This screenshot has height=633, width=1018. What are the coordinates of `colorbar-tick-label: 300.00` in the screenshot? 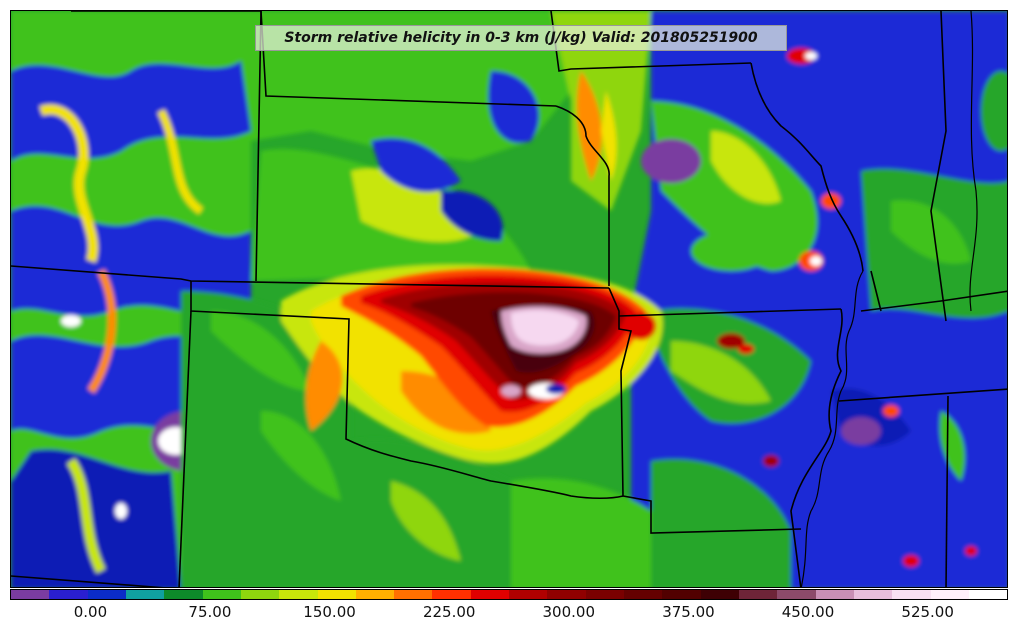 It's located at (569, 612).